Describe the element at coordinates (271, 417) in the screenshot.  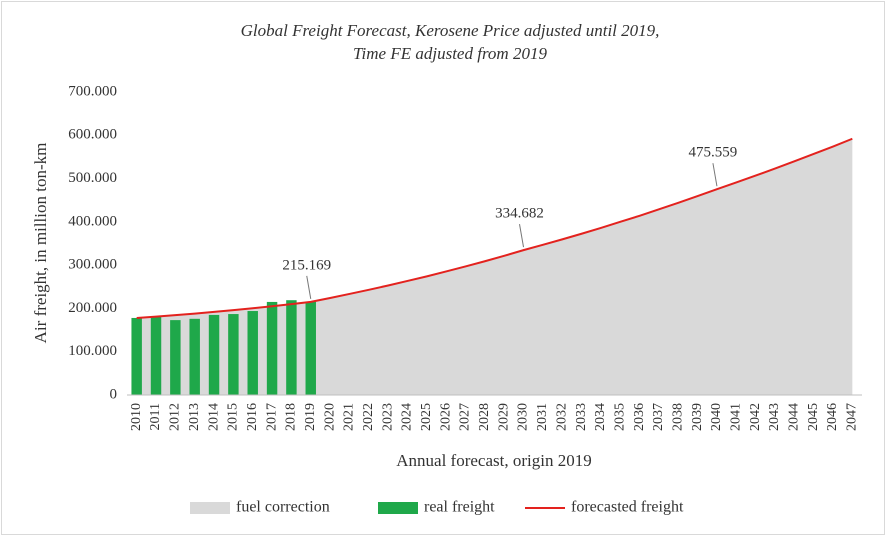
I see `x-tick-label: 2017` at that location.